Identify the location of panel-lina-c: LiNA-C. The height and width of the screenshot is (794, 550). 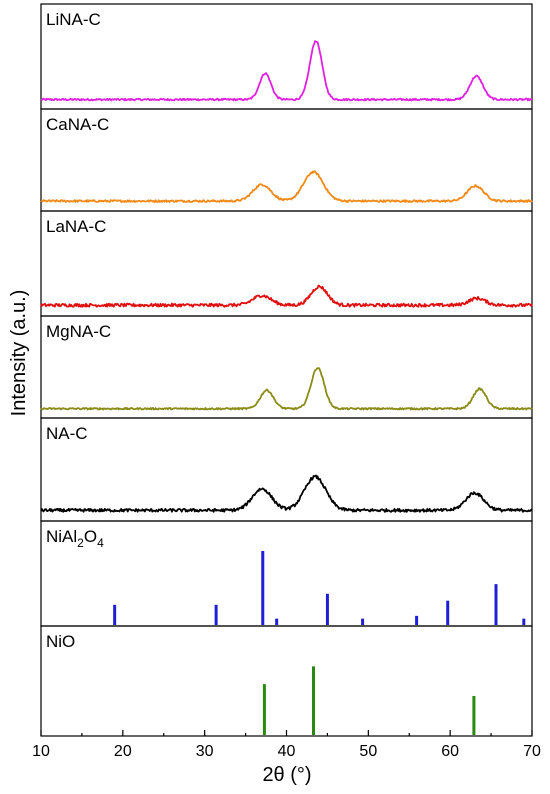
(286, 56).